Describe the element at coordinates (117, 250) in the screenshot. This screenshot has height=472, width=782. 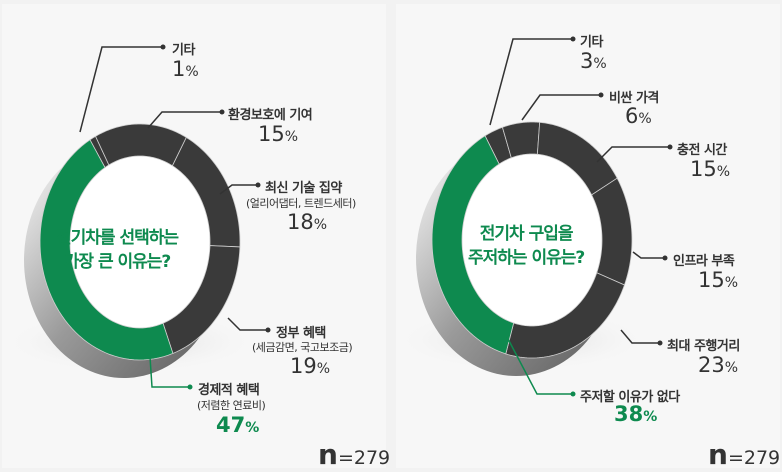
I see `left-question: 전기차를 선택하는 가장 큰 이유는?` at that location.